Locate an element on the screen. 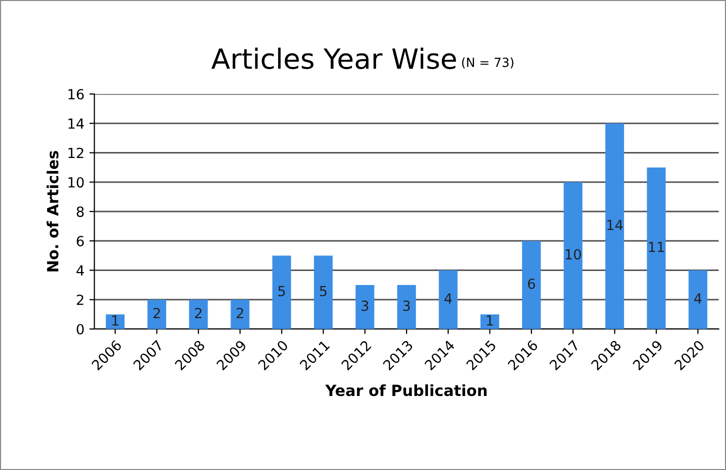 This screenshot has height=470, width=726. chart-subtitle: (N = 73) is located at coordinates (488, 63).